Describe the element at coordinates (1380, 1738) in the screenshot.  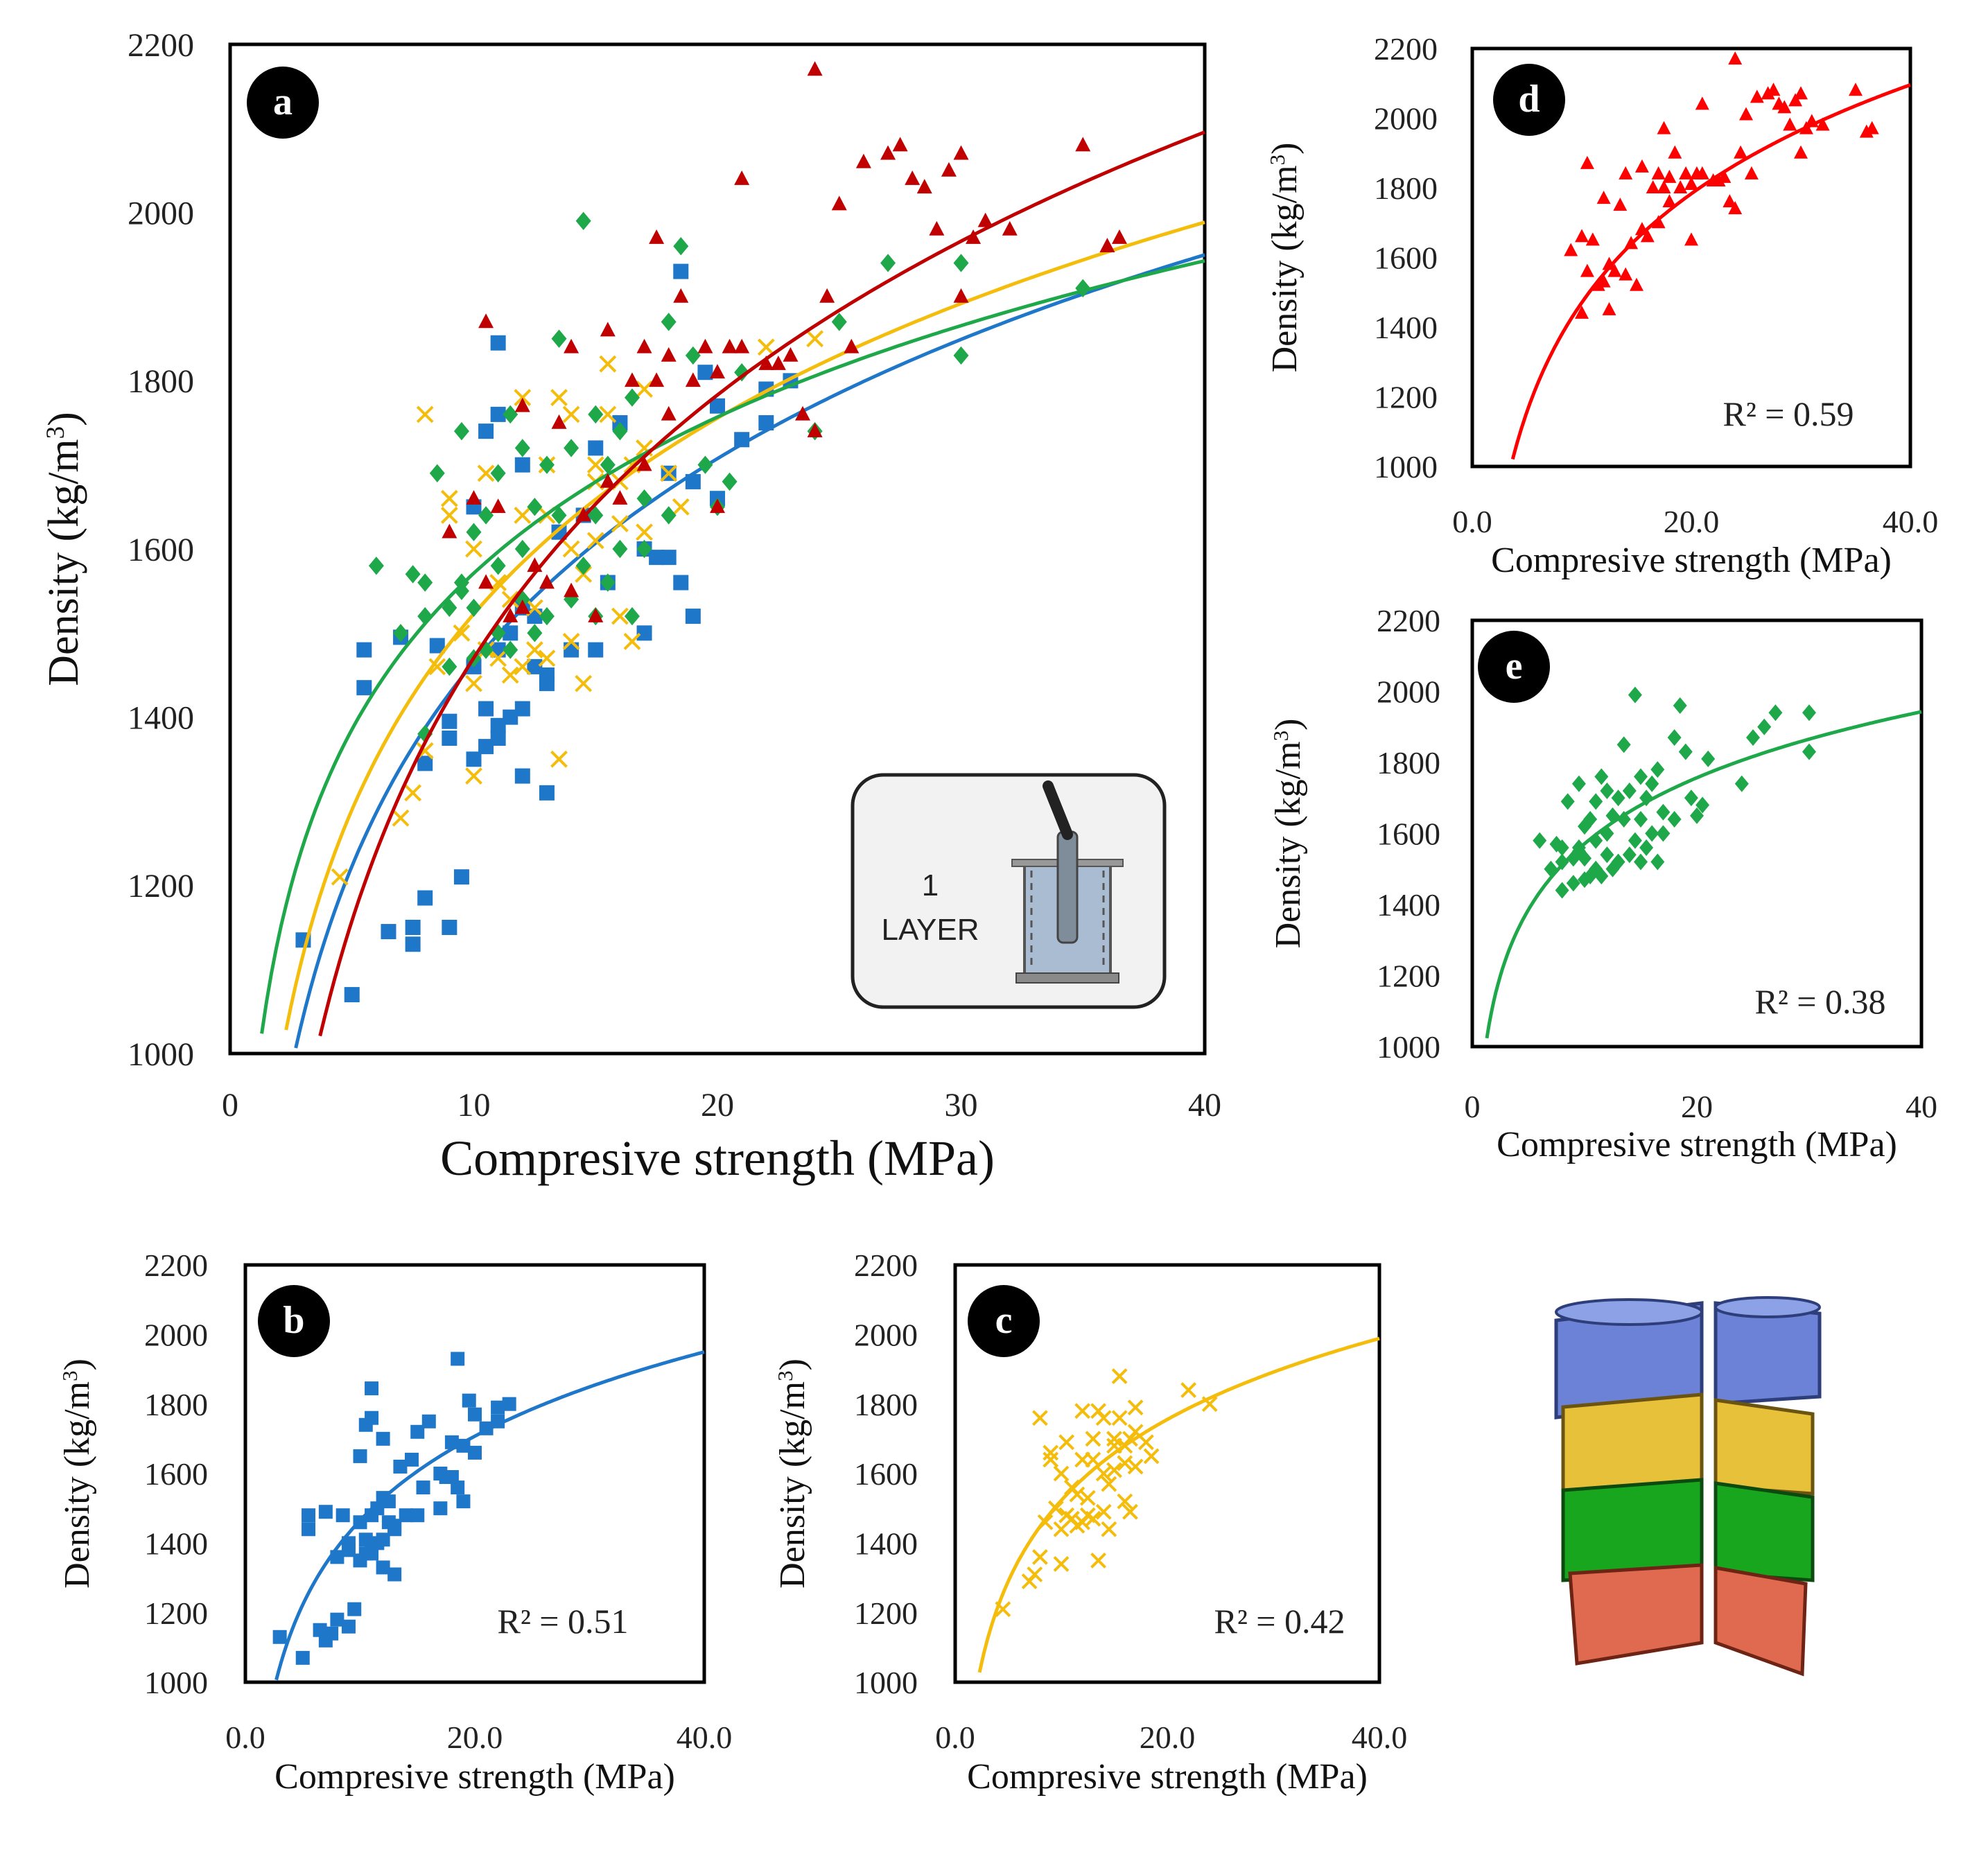
I see `x-tick-label: 40.0` at that location.